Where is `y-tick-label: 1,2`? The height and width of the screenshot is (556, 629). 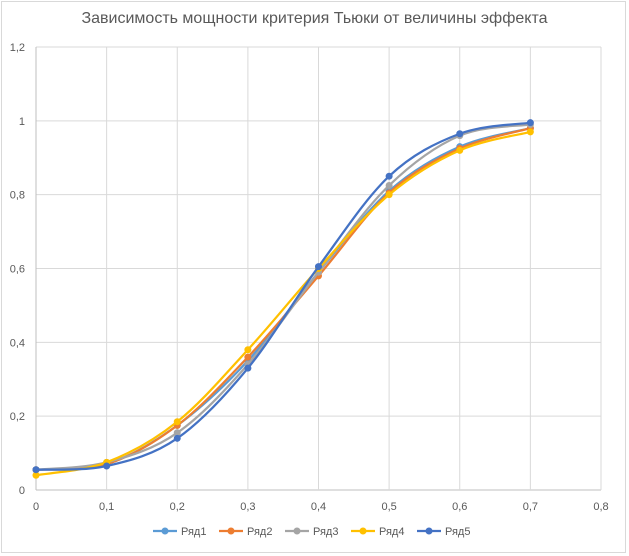
y-tick-label: 1,2 is located at coordinates (17, 48).